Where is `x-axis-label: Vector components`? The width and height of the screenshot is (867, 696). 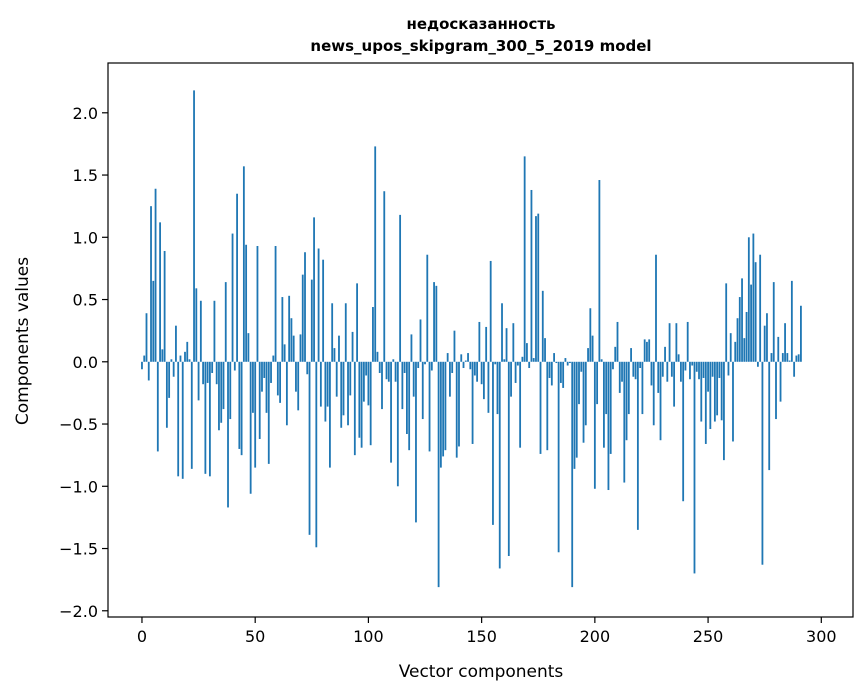
x-axis-label: Vector components is located at coordinates (481, 672).